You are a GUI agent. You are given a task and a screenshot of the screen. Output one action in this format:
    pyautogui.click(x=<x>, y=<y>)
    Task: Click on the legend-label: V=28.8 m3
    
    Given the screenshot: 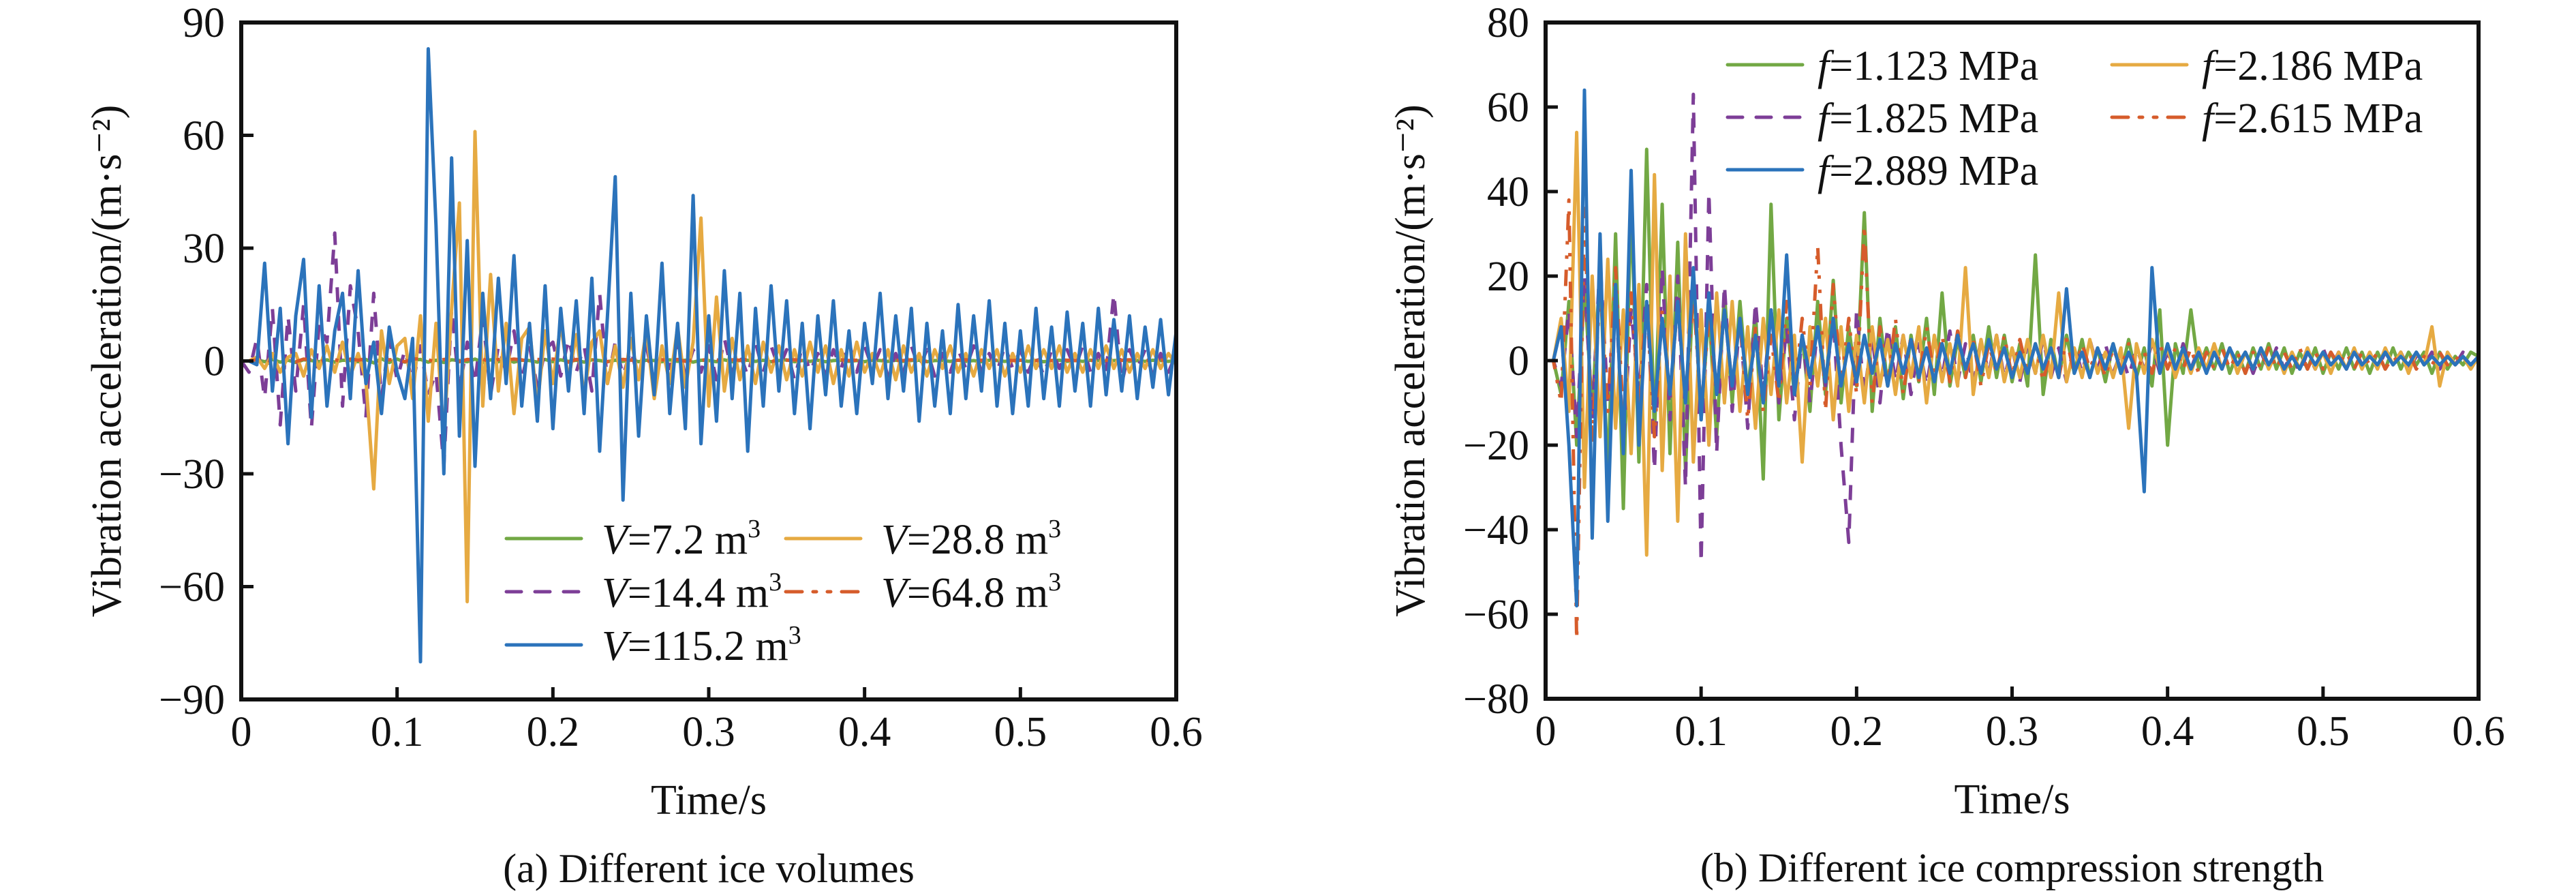 What is the action you would take?
    pyautogui.click(x=971, y=539)
    